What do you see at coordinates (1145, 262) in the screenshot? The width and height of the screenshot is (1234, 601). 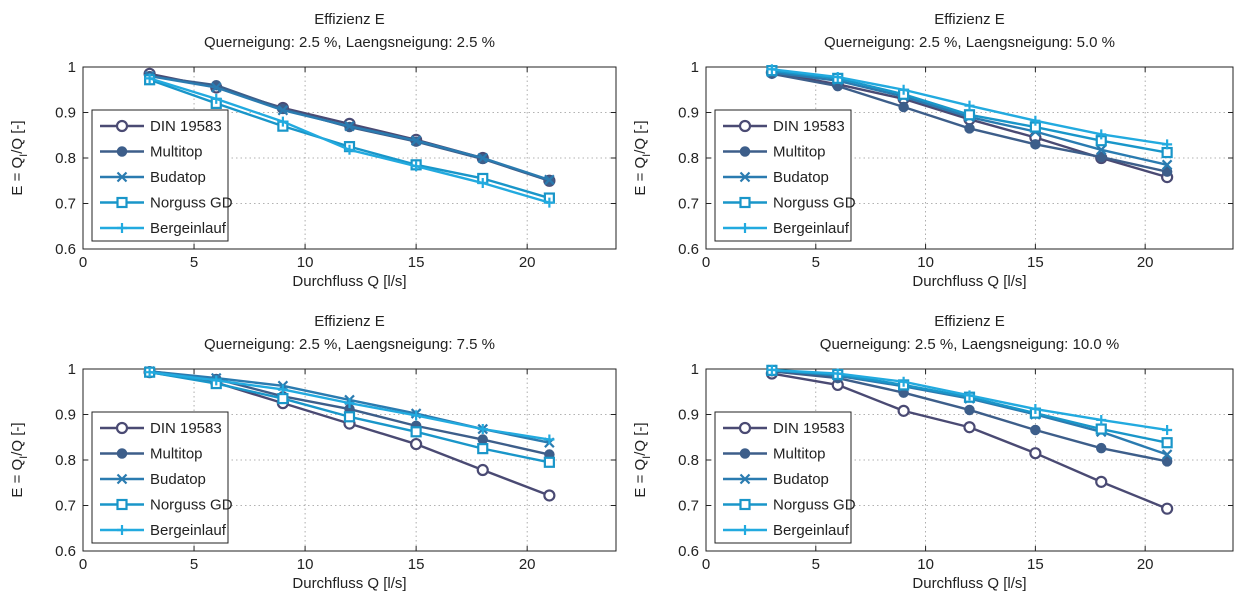 I see `x-tick-label: 20` at bounding box center [1145, 262].